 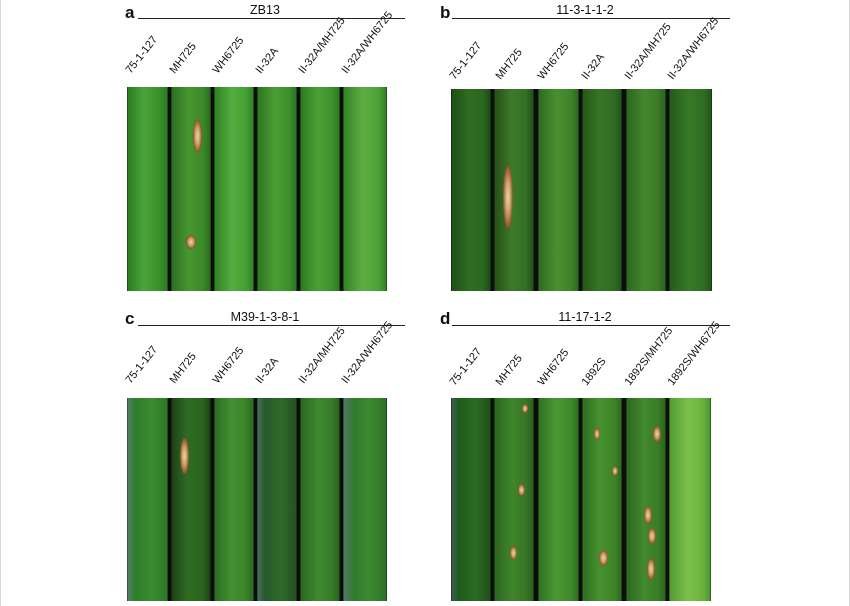 I want to click on panel-letter: b, so click(x=445, y=12).